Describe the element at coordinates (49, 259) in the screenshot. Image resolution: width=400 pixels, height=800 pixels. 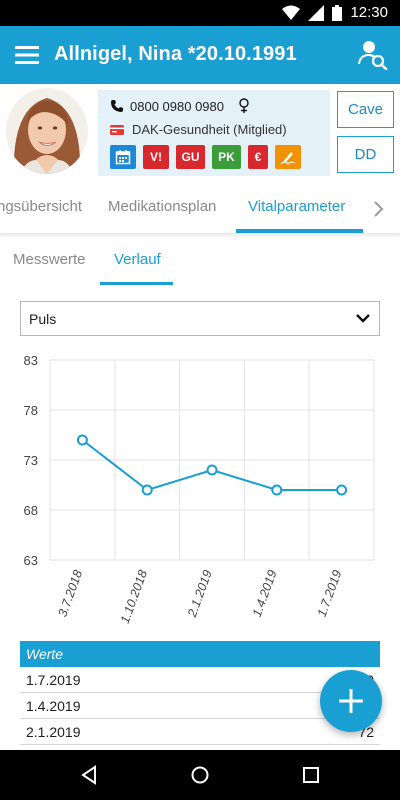
I see `subtab-messwerte: Messwerte` at that location.